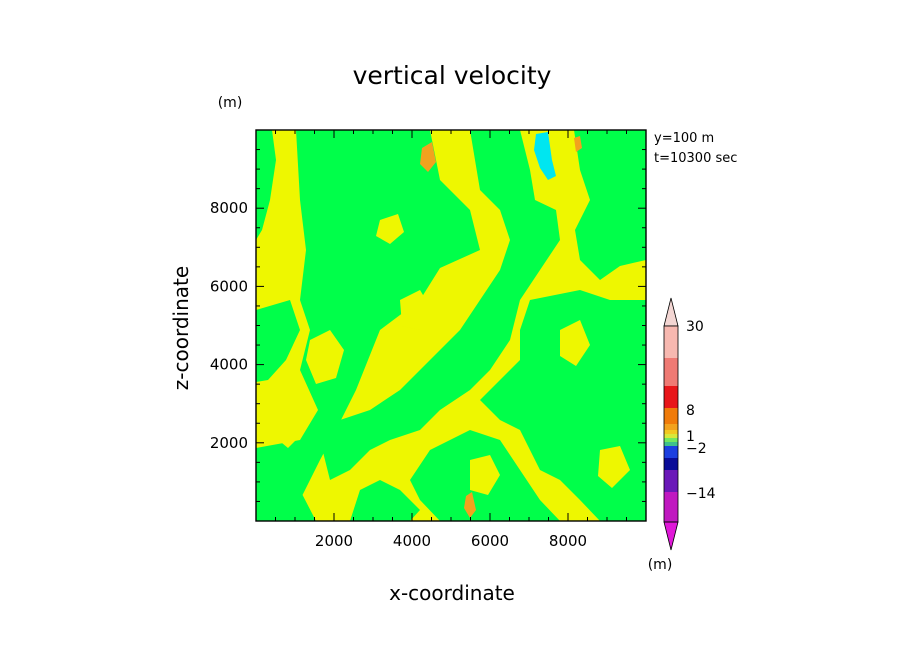 Image resolution: width=904 pixels, height=654 pixels. What do you see at coordinates (695, 327) in the screenshot?
I see `colorbar-label: 30` at bounding box center [695, 327].